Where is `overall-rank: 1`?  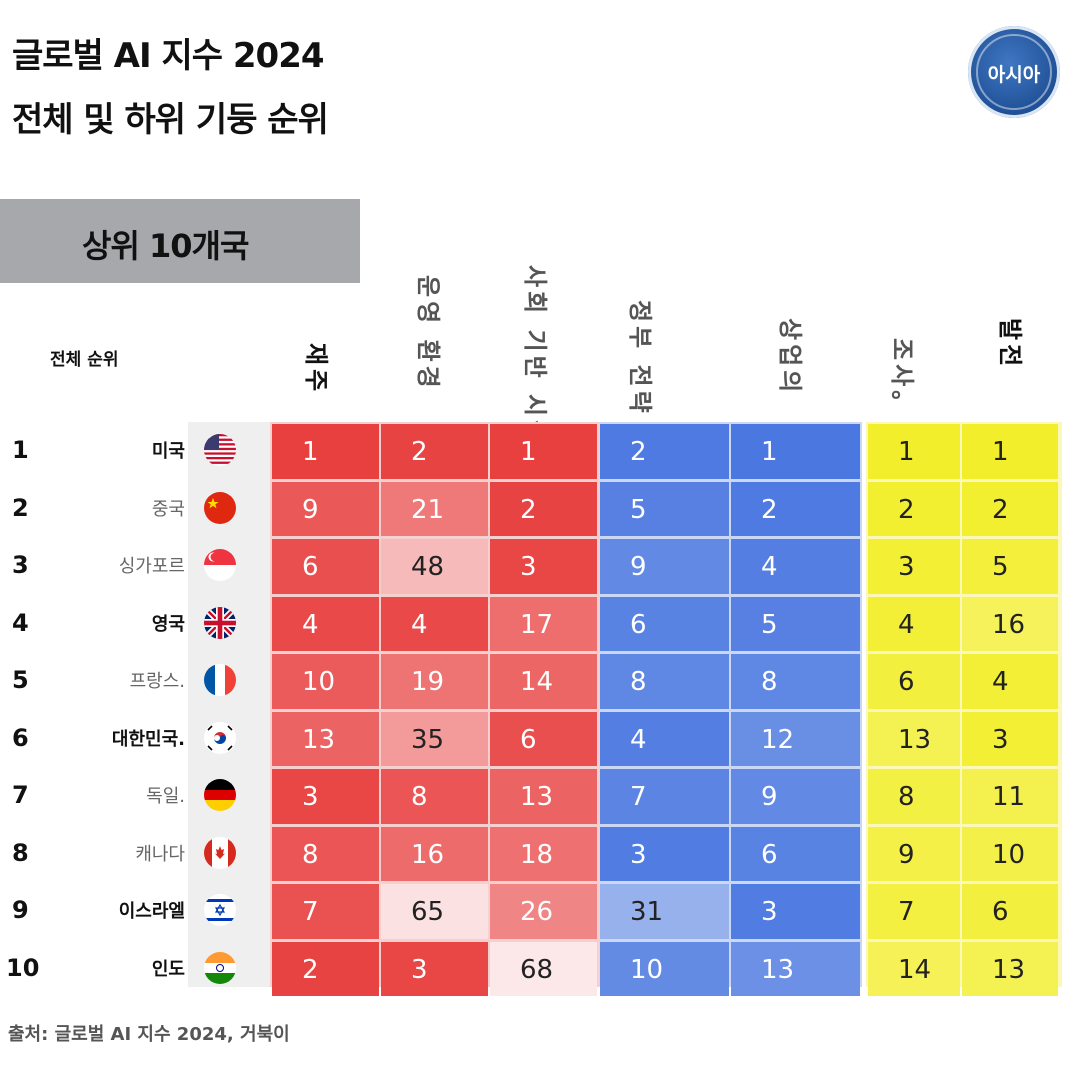
overall-rank: 1 is located at coordinates (20, 450).